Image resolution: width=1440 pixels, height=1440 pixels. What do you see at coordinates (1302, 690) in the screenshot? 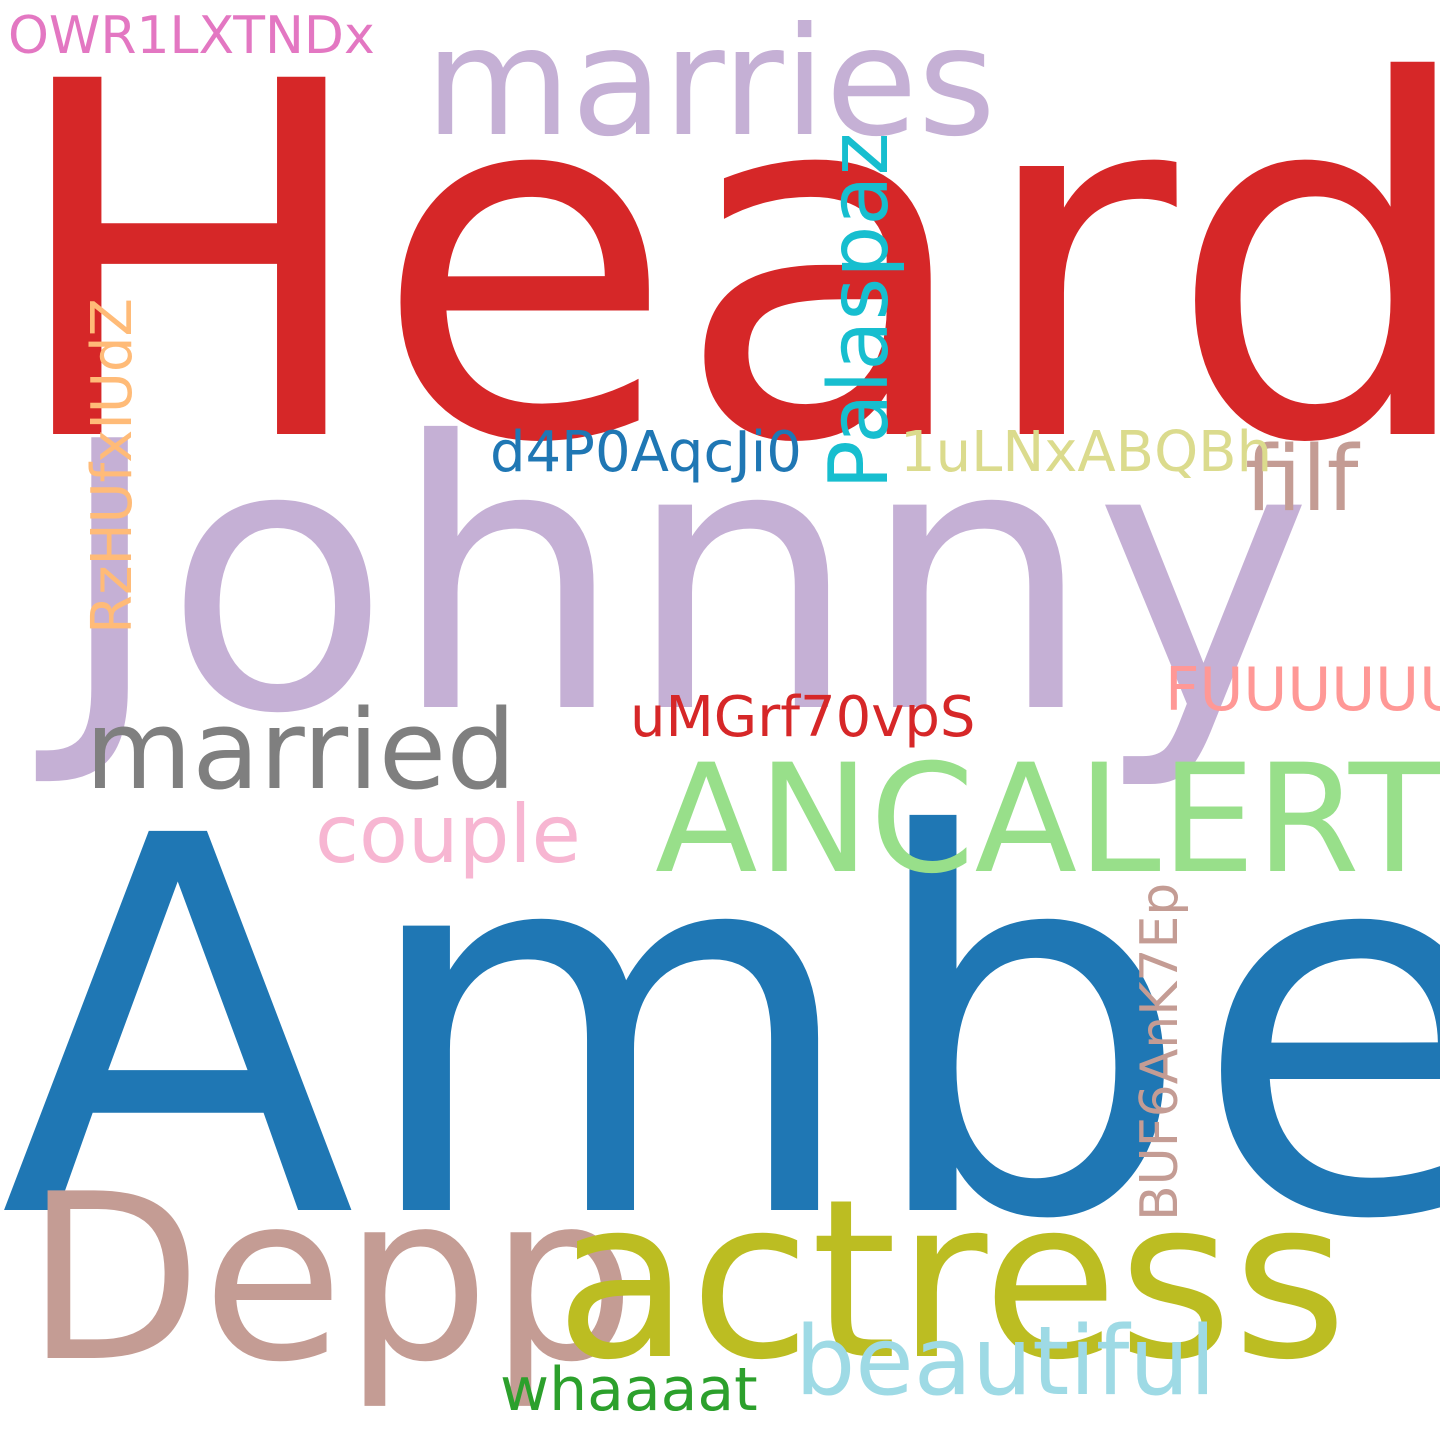
I see `word-fuuuuuu: FUUUUUU` at bounding box center [1302, 690].